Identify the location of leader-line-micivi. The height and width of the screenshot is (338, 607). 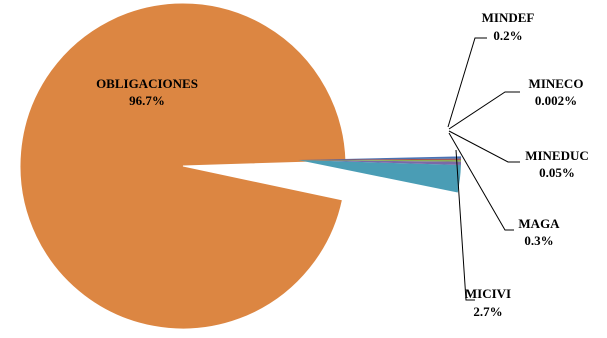
(465, 225).